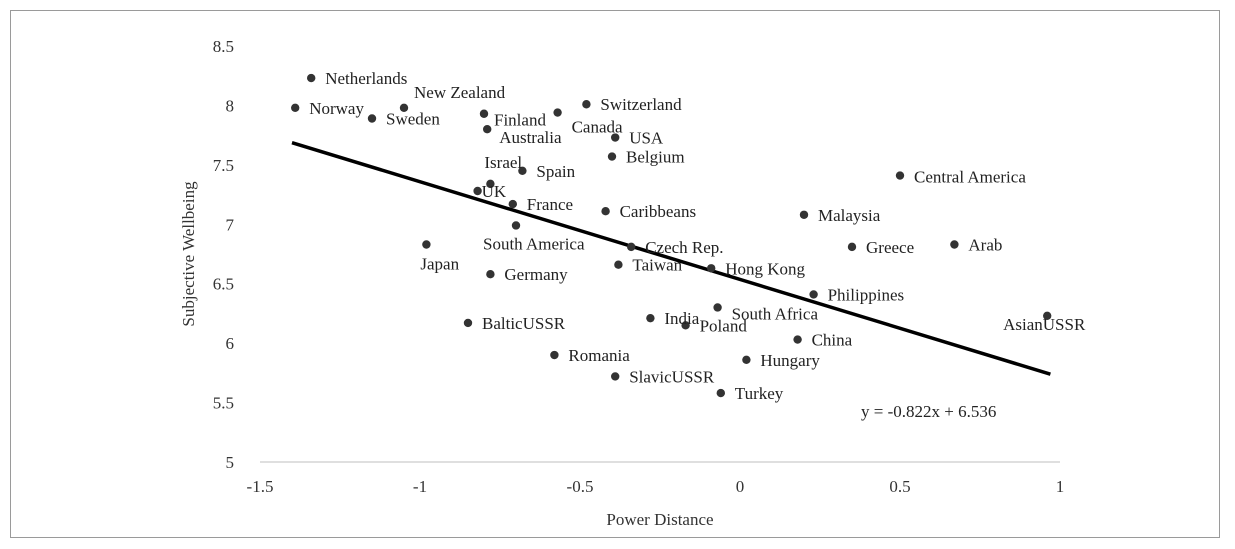  What do you see at coordinates (832, 340) in the screenshot?
I see `point-label: China` at bounding box center [832, 340].